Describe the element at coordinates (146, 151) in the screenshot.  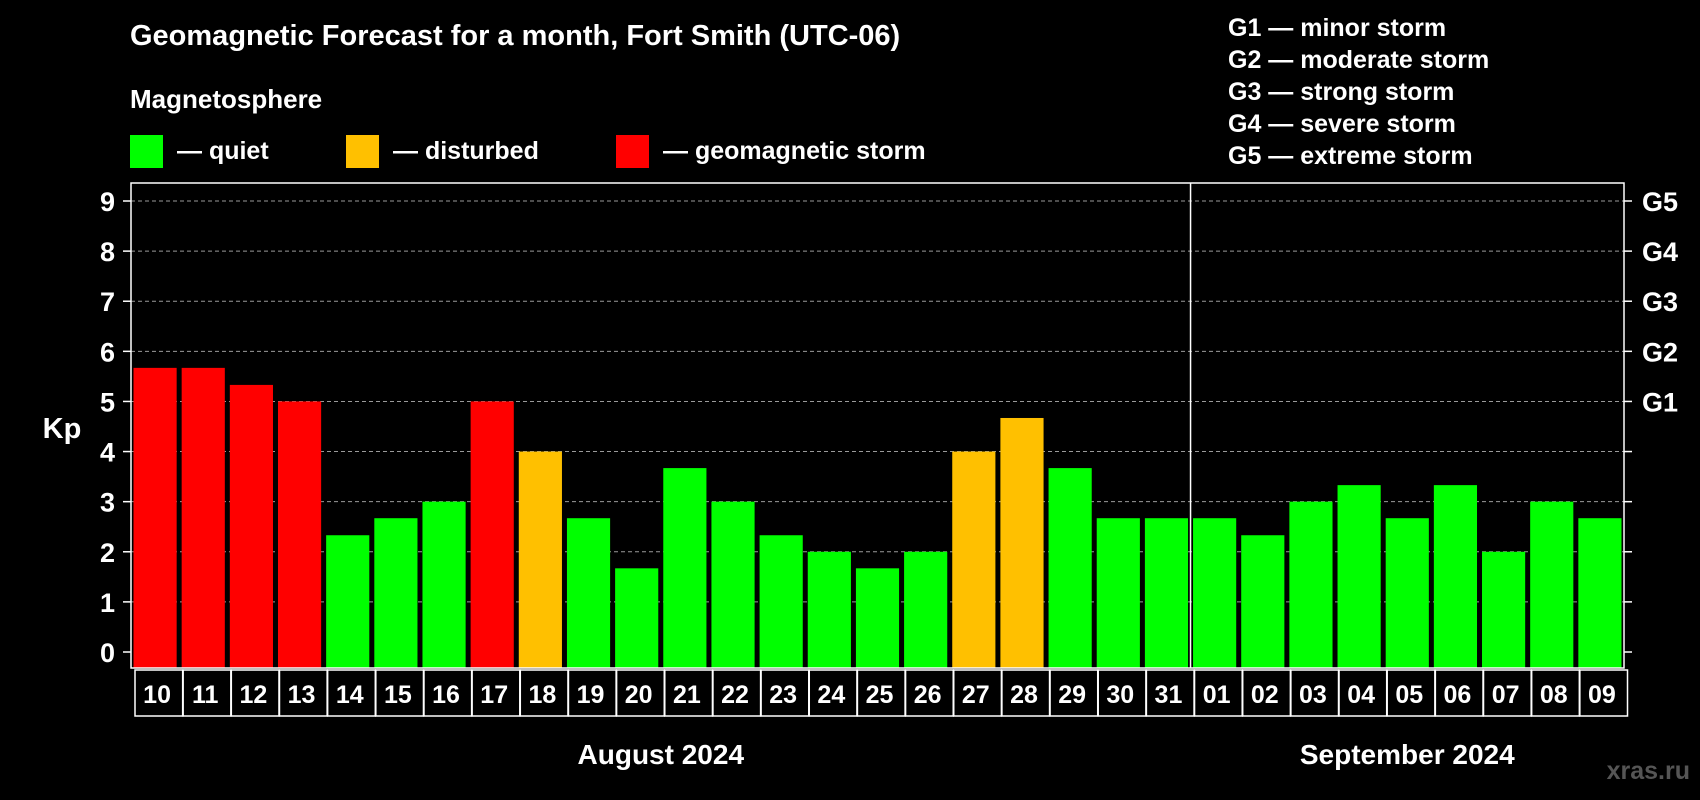
I see `legend-swatch-quiet` at that location.